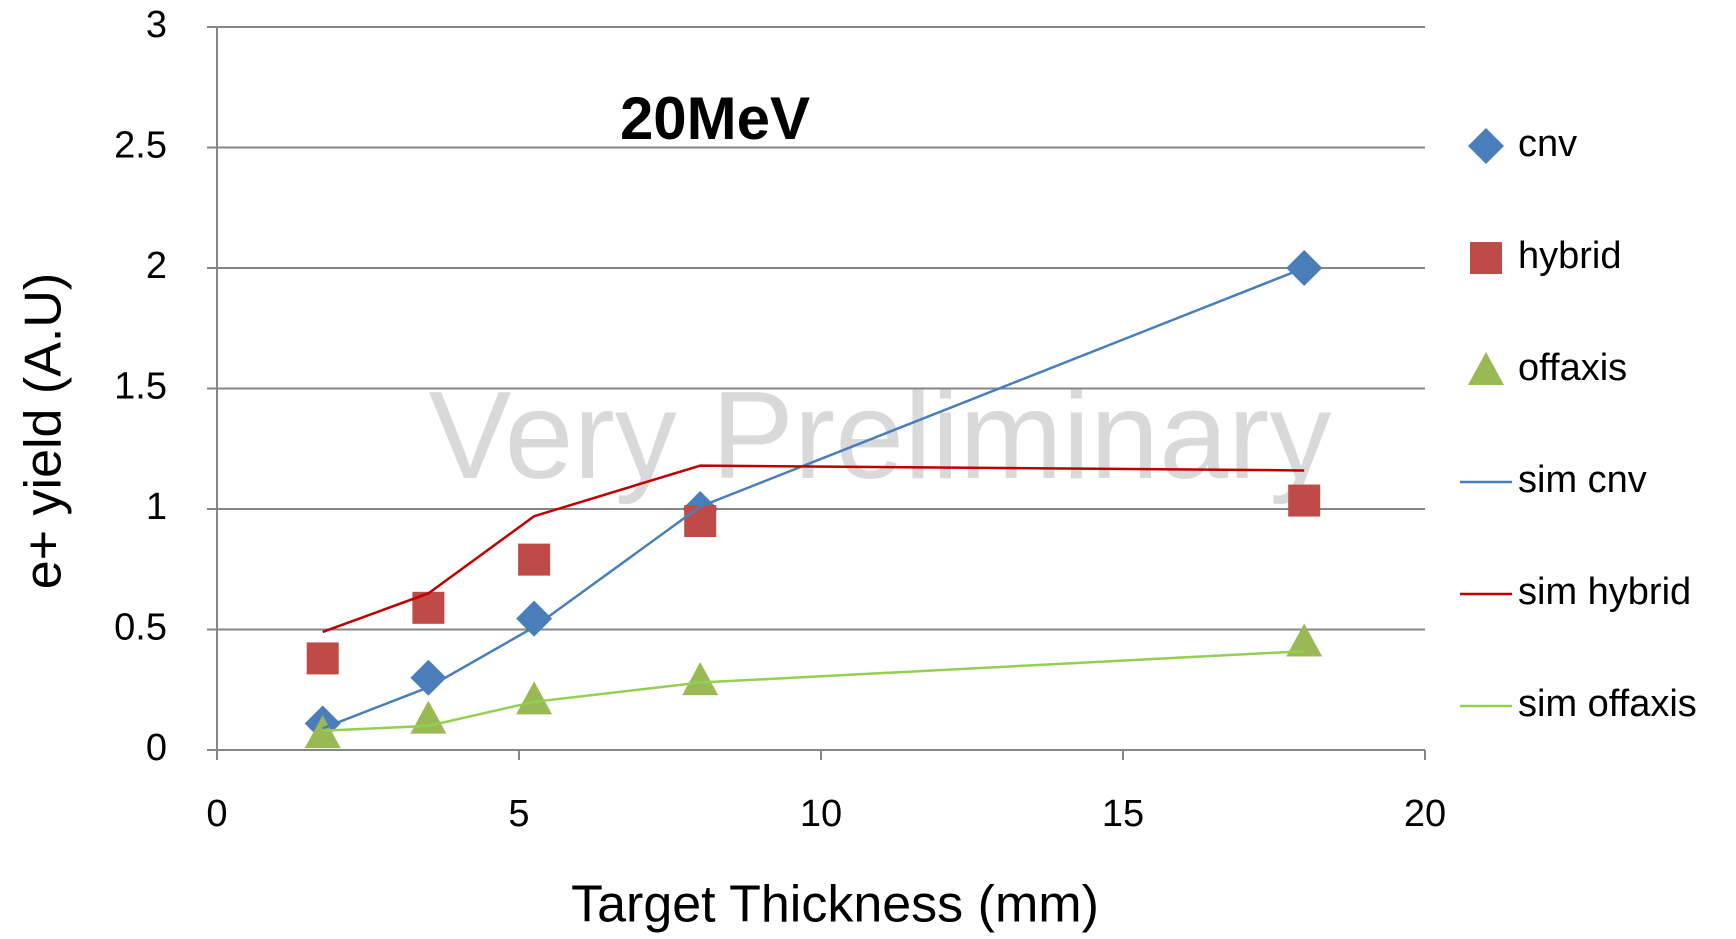 This screenshot has width=1736, height=939. I want to click on y-tick-label: 0, so click(156, 748).